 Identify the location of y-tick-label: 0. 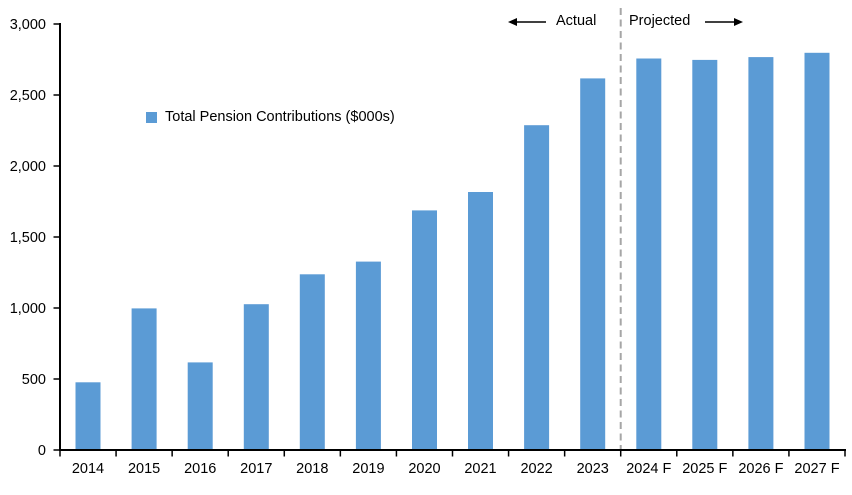
(42, 451).